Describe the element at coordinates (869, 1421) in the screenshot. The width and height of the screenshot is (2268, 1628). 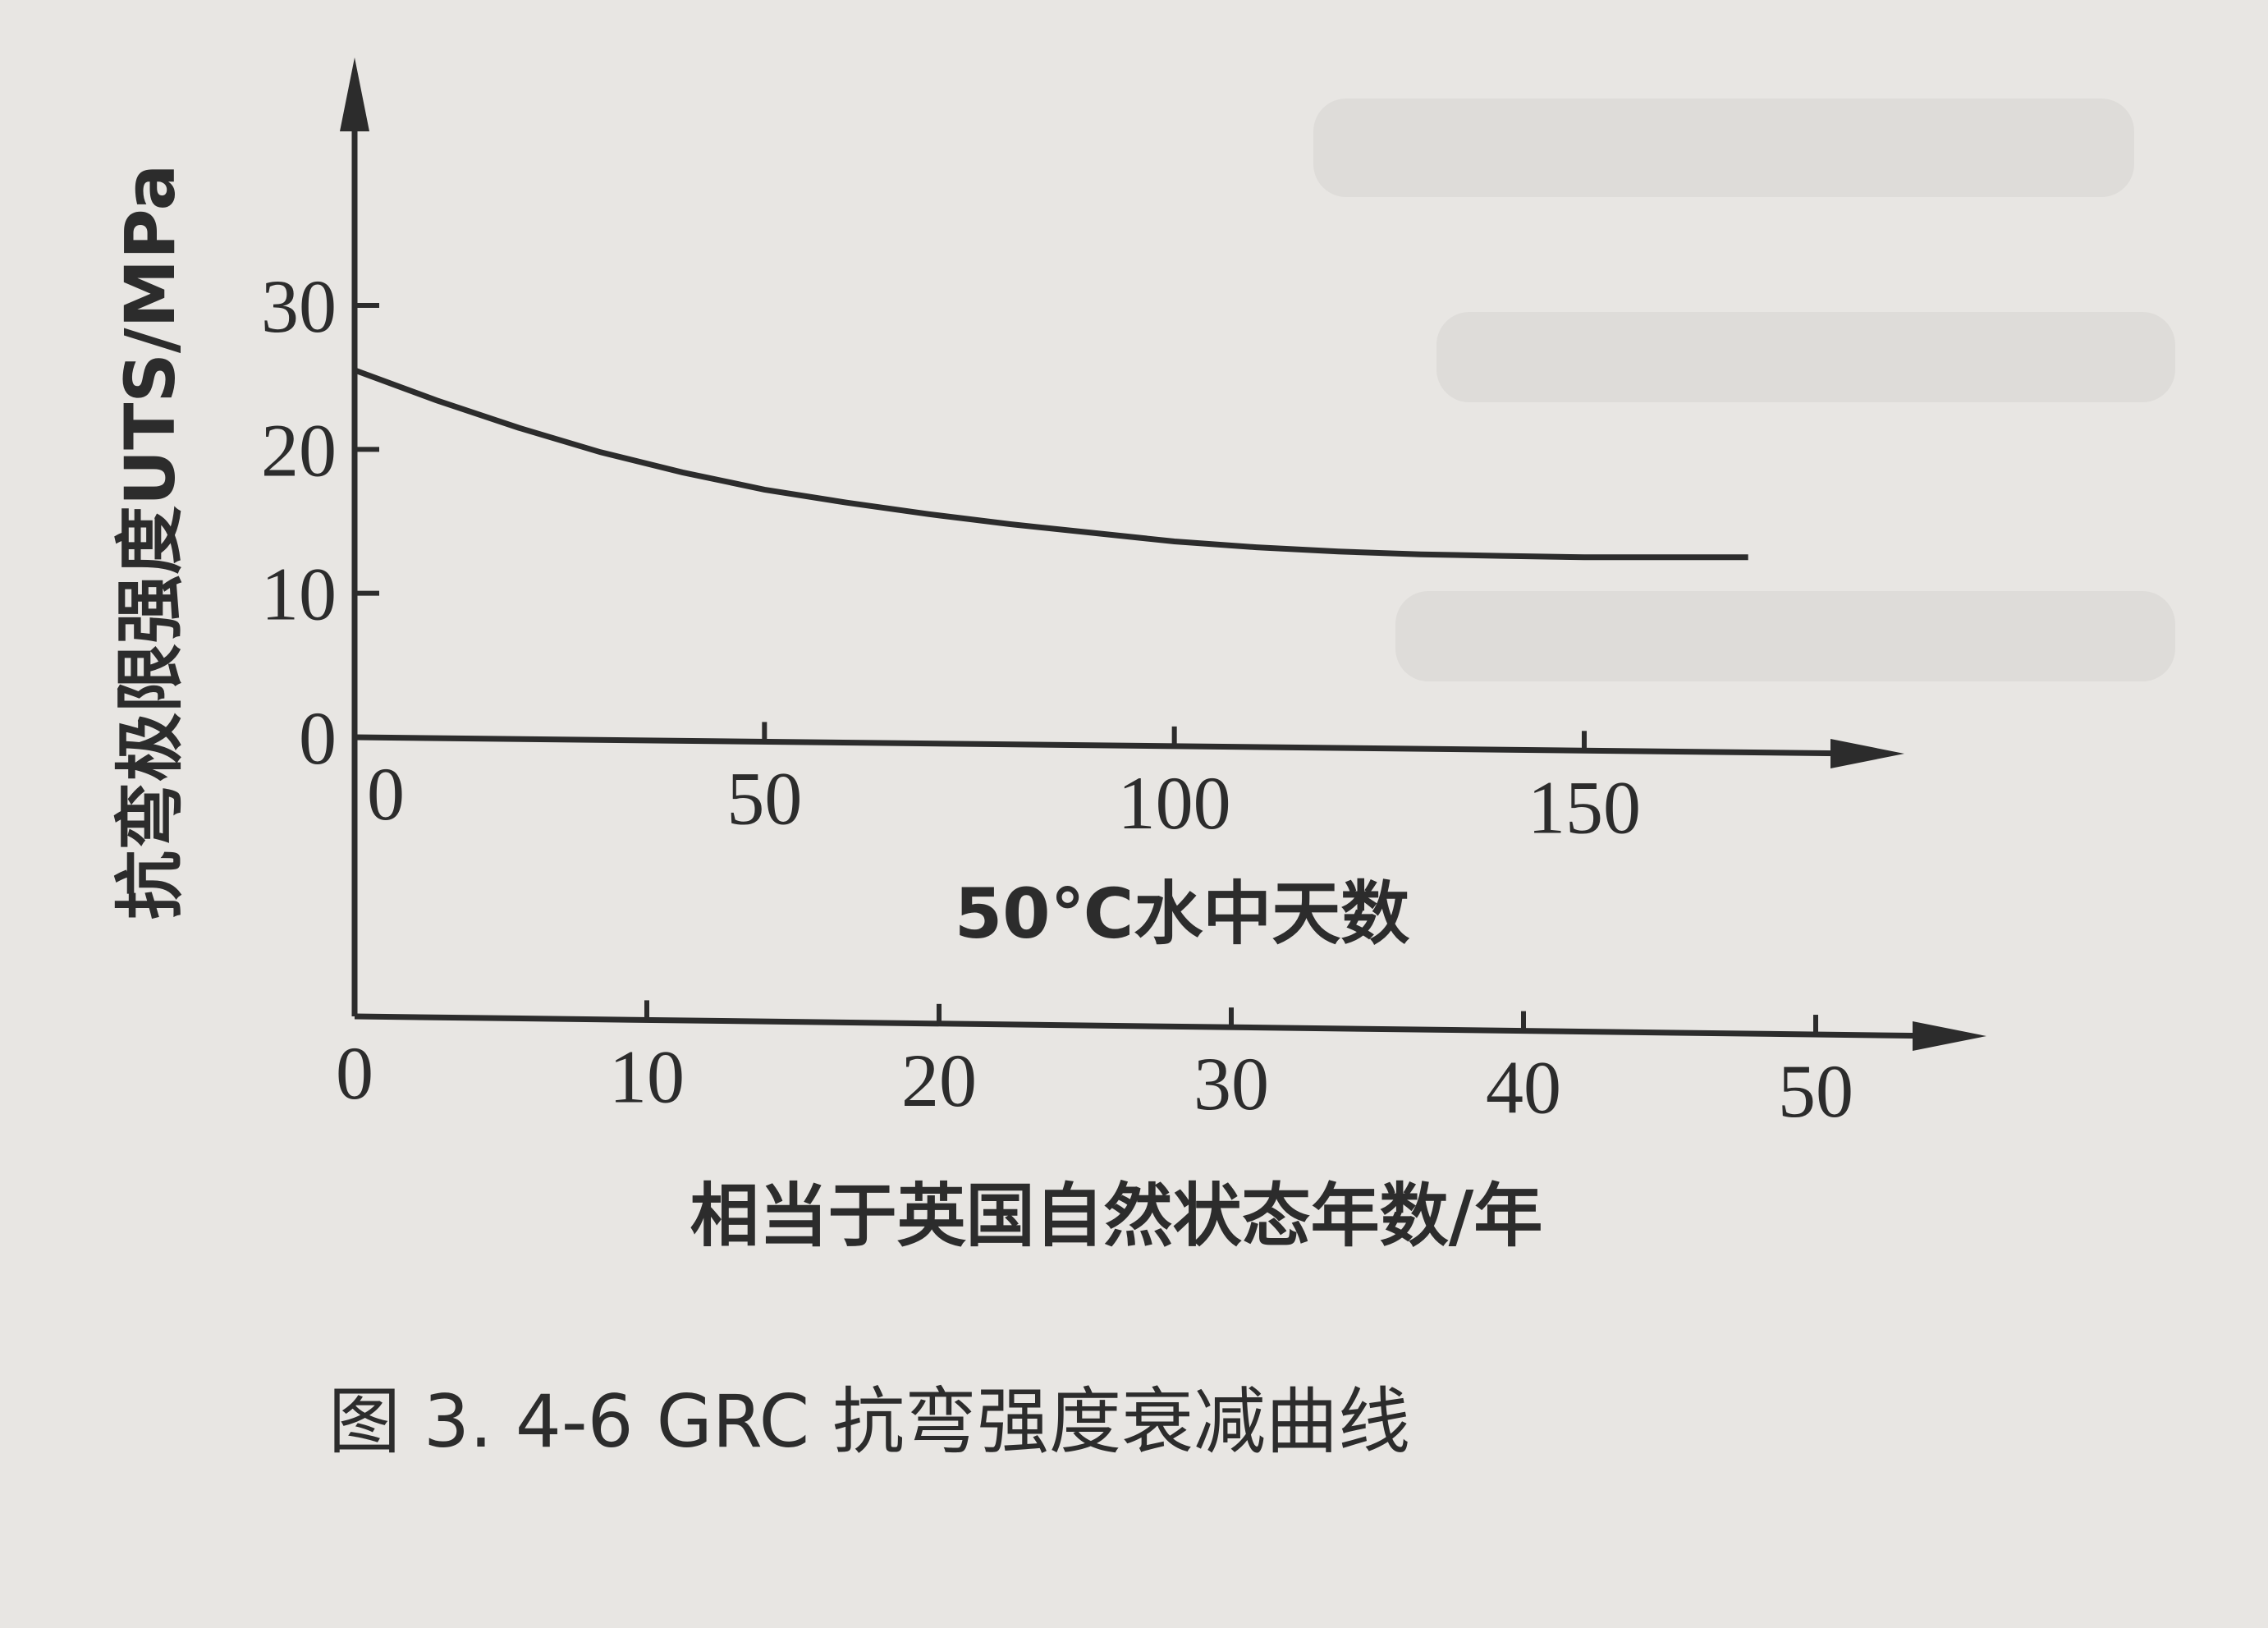
I see `figure-caption: 图 3. 4-6 GRC 抗弯强度衰减曲线` at that location.